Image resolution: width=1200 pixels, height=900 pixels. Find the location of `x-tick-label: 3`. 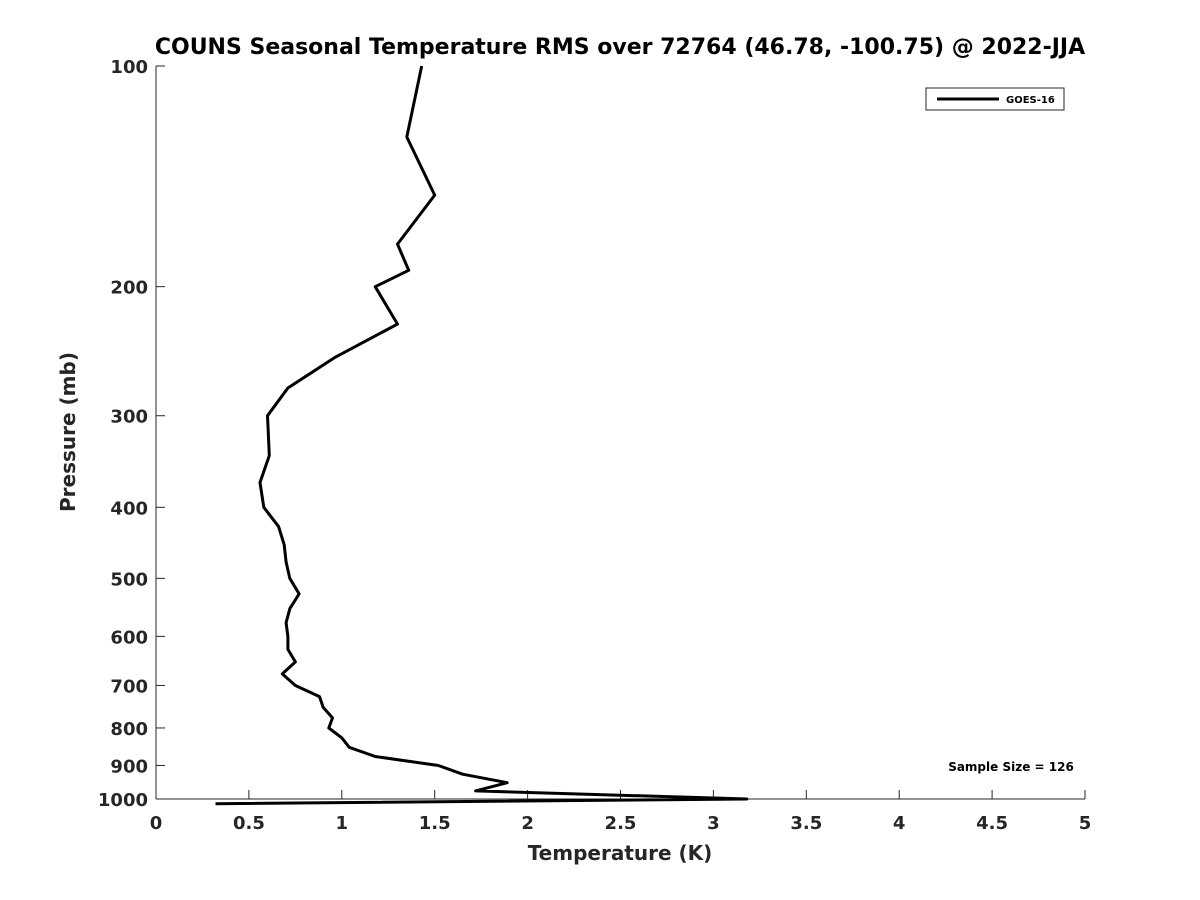

x-tick-label: 3 is located at coordinates (713, 823).